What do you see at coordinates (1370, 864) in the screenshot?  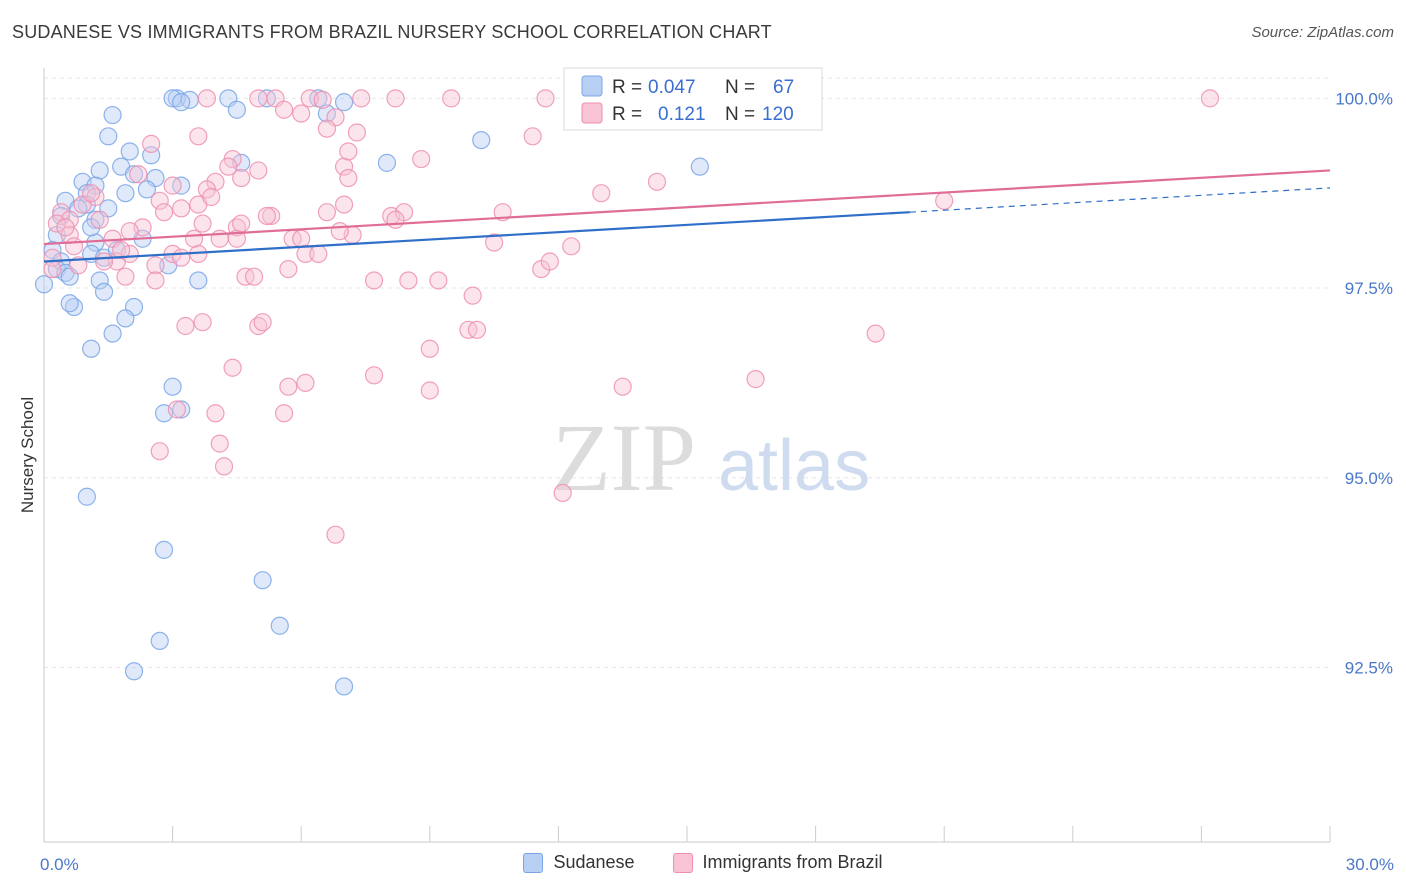 I see `x-tick-label: 30.0%` at bounding box center [1370, 864].